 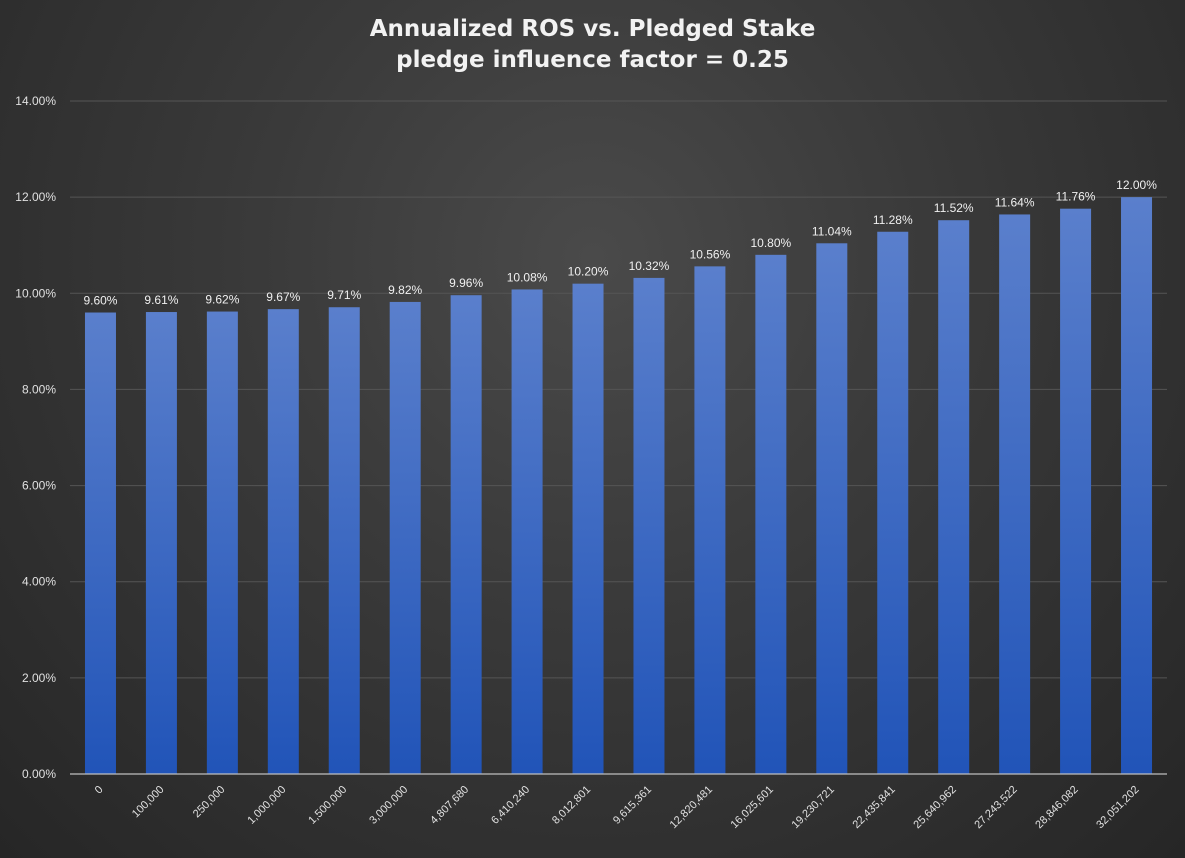 I want to click on y-tick-label: 0.00%, so click(x=39, y=774).